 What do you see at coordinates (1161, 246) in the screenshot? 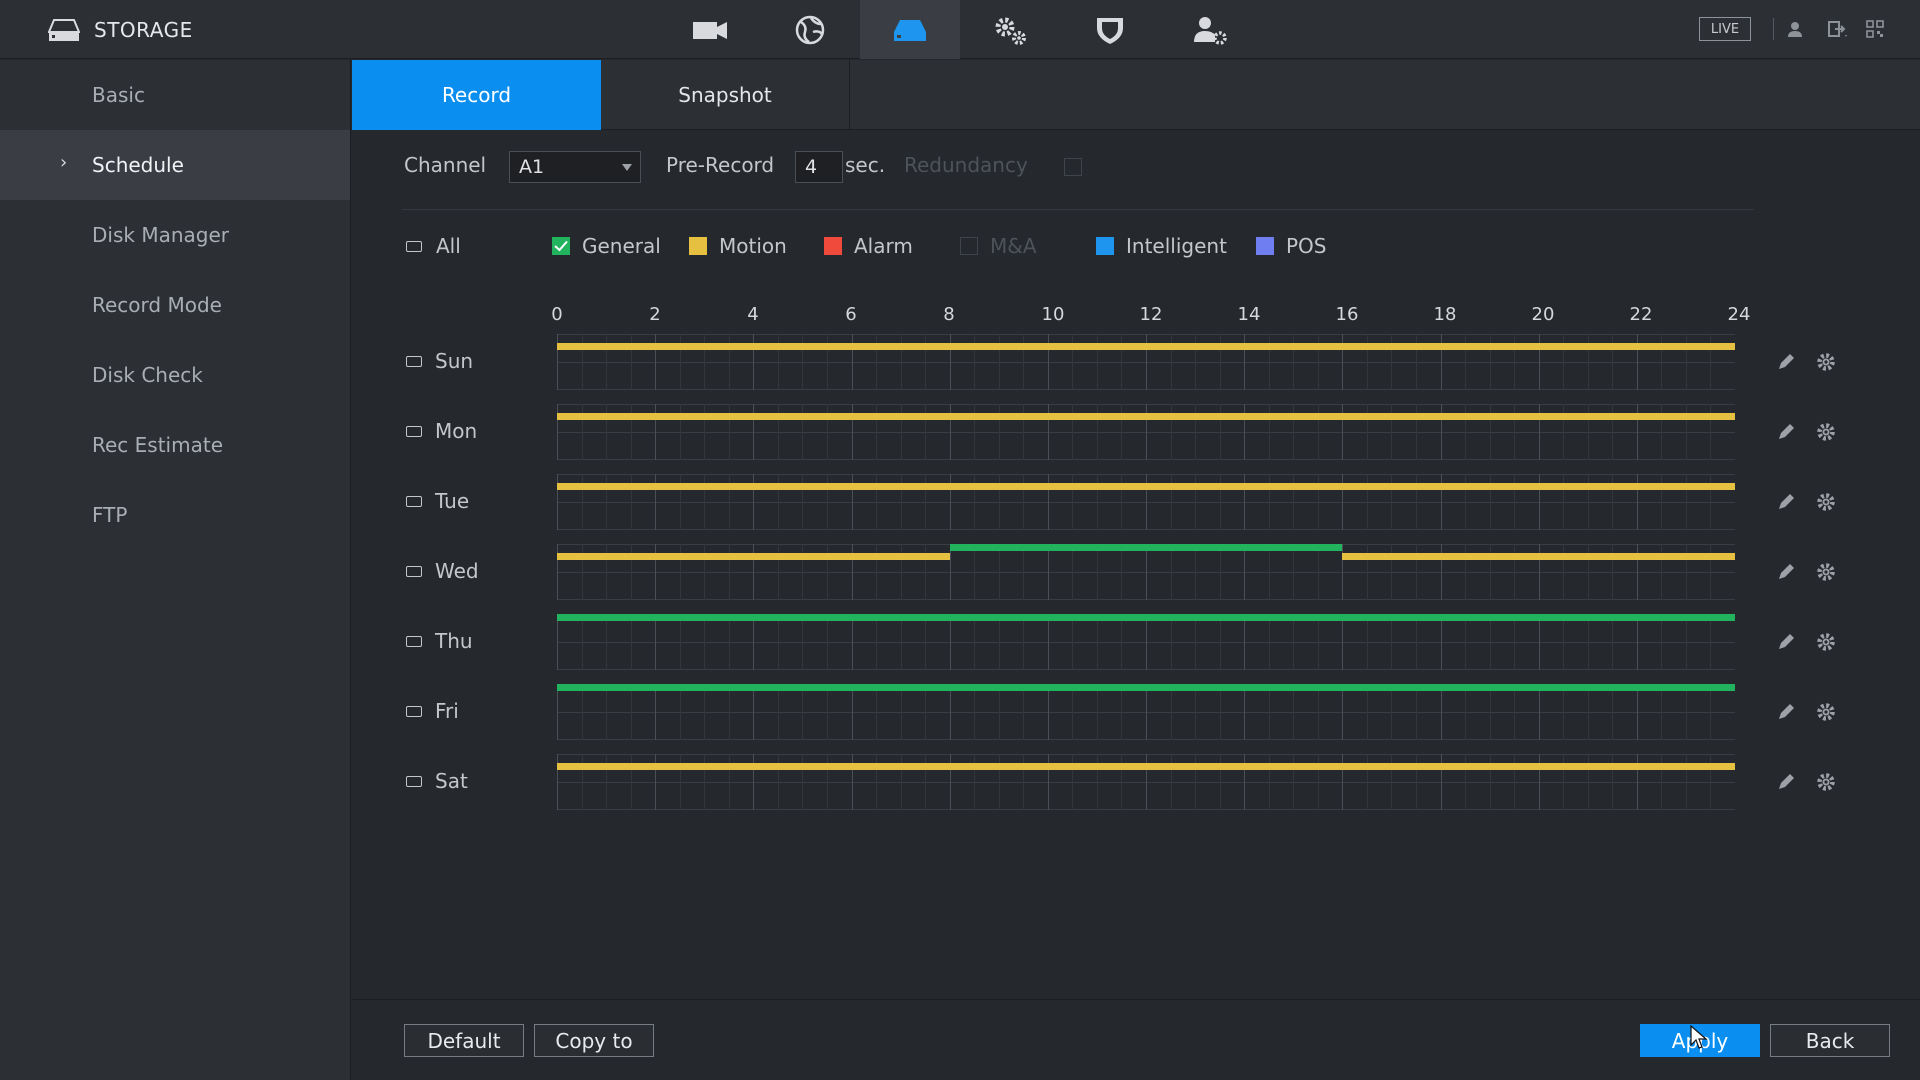
I see `legend-intelligent: Intelligent` at bounding box center [1161, 246].